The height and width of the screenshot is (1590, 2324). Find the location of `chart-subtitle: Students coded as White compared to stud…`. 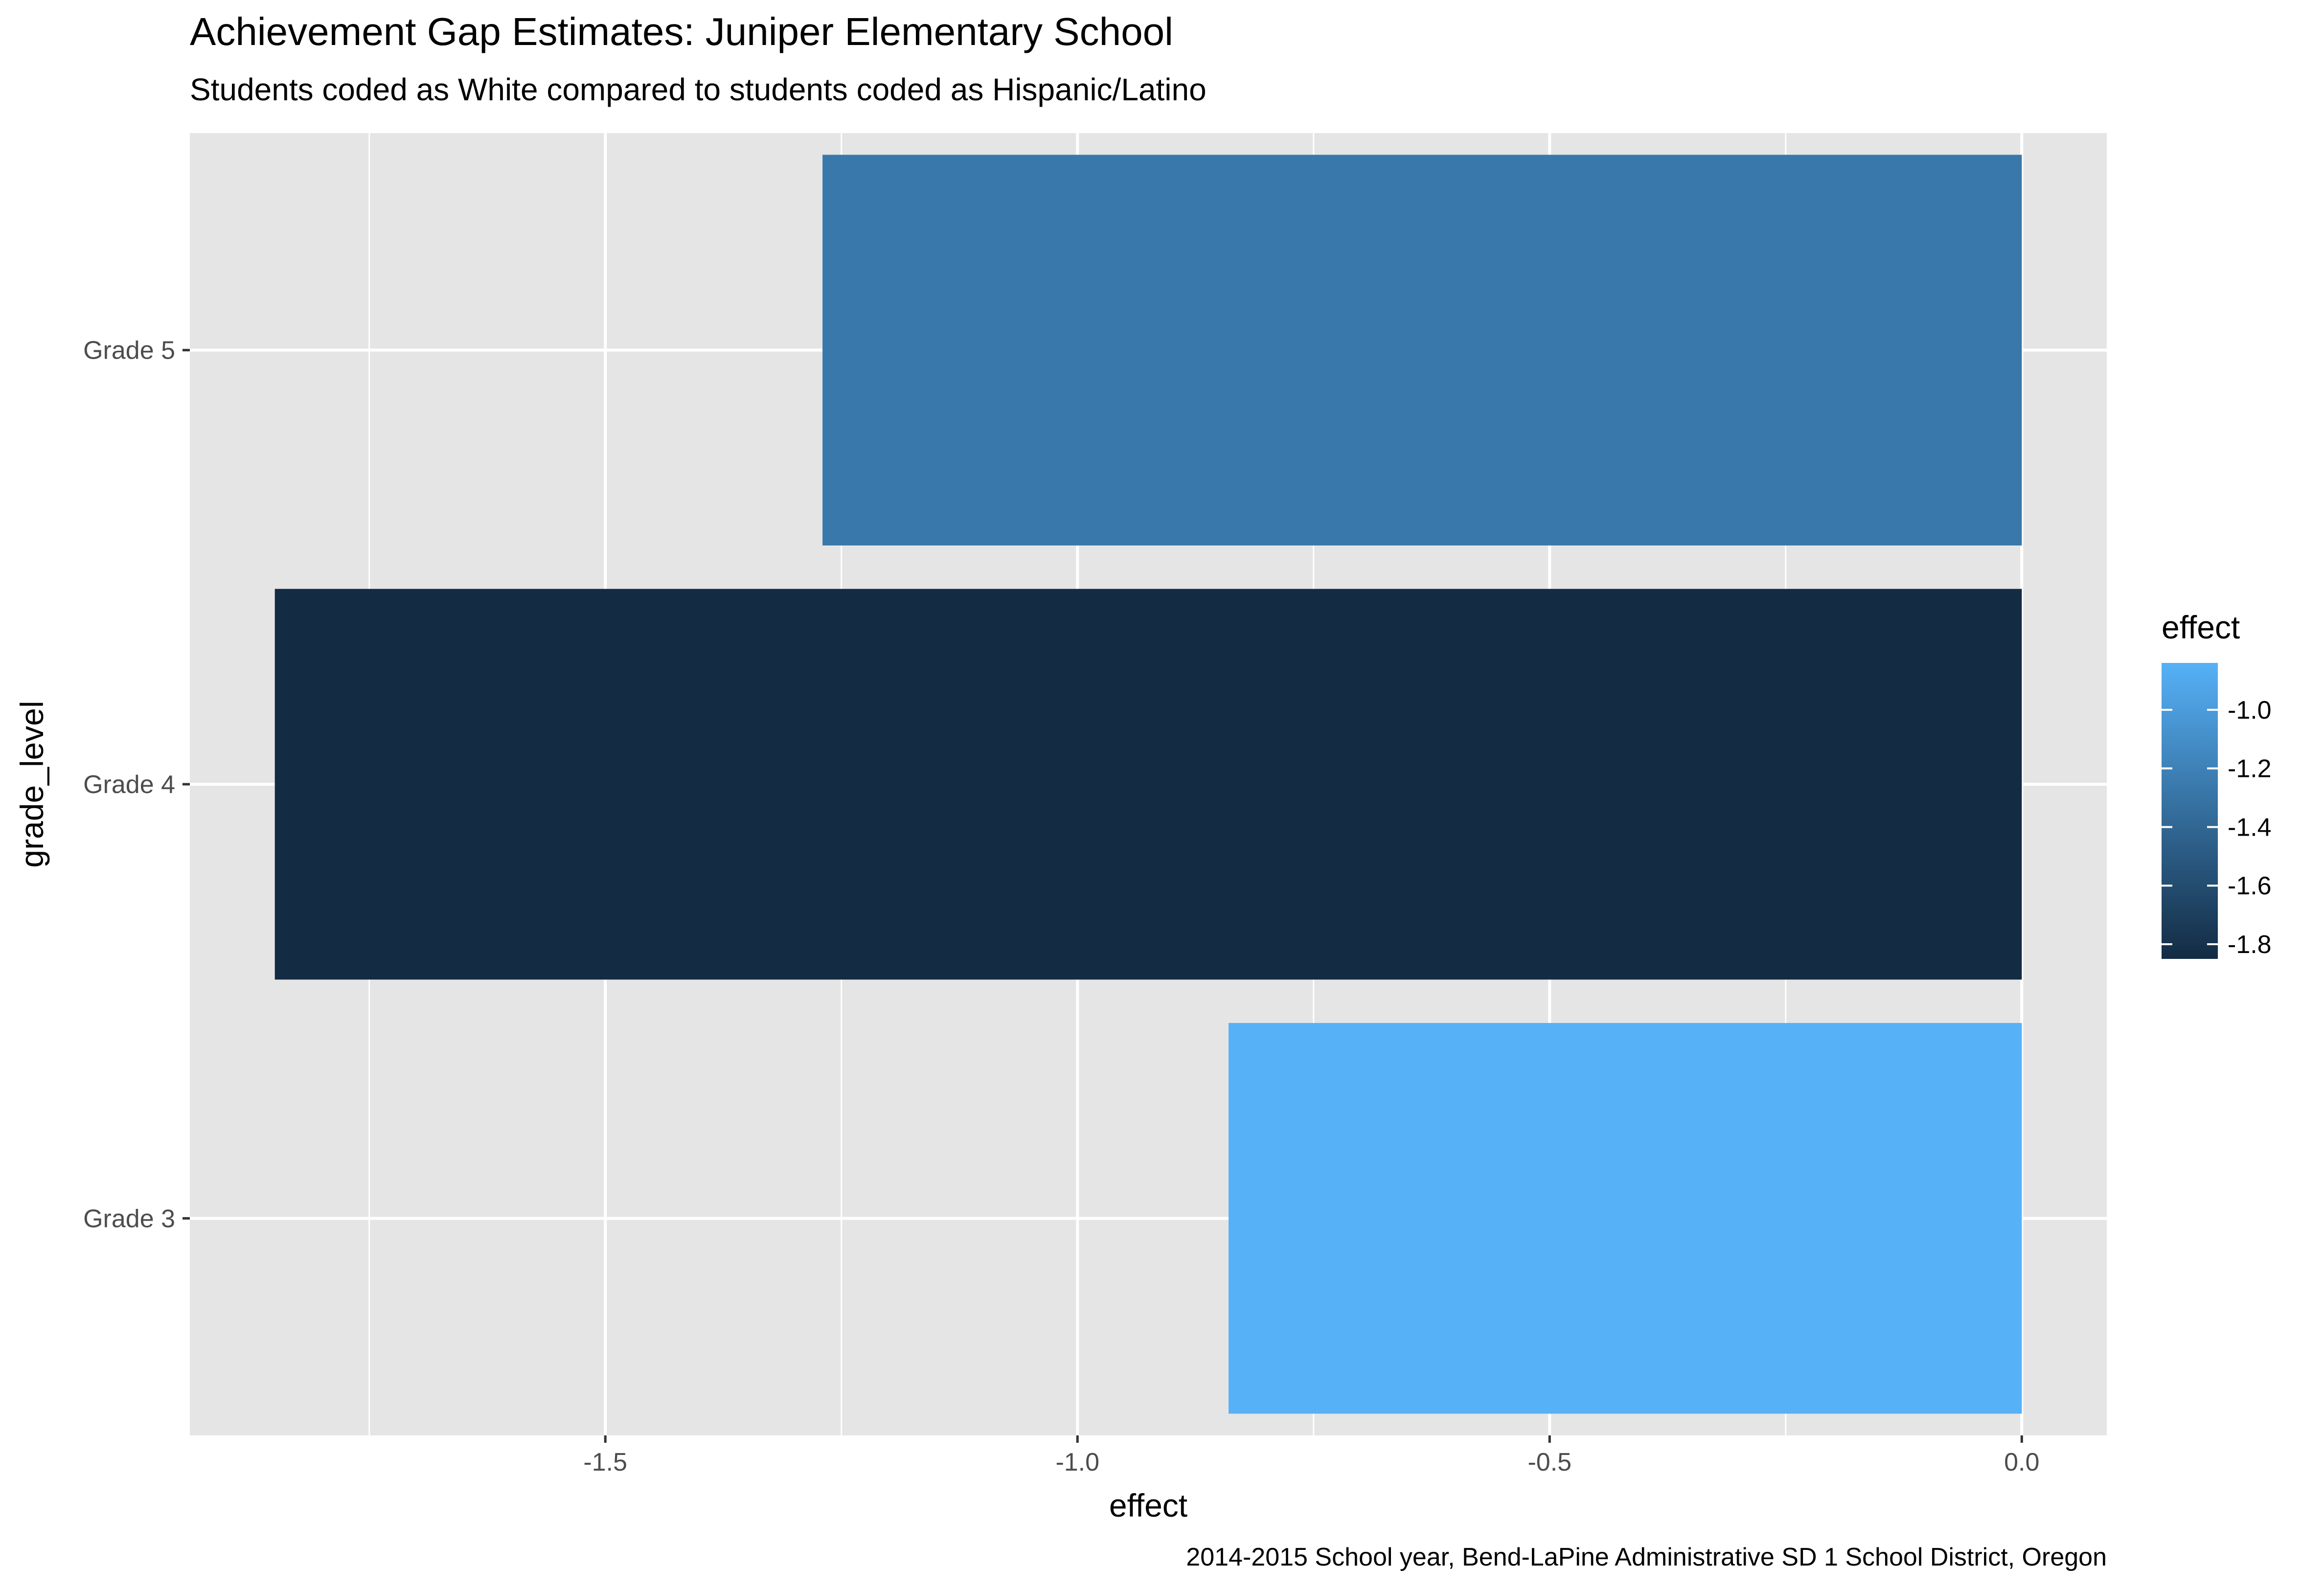

chart-subtitle: Students coded as White compared to stud… is located at coordinates (699, 90).